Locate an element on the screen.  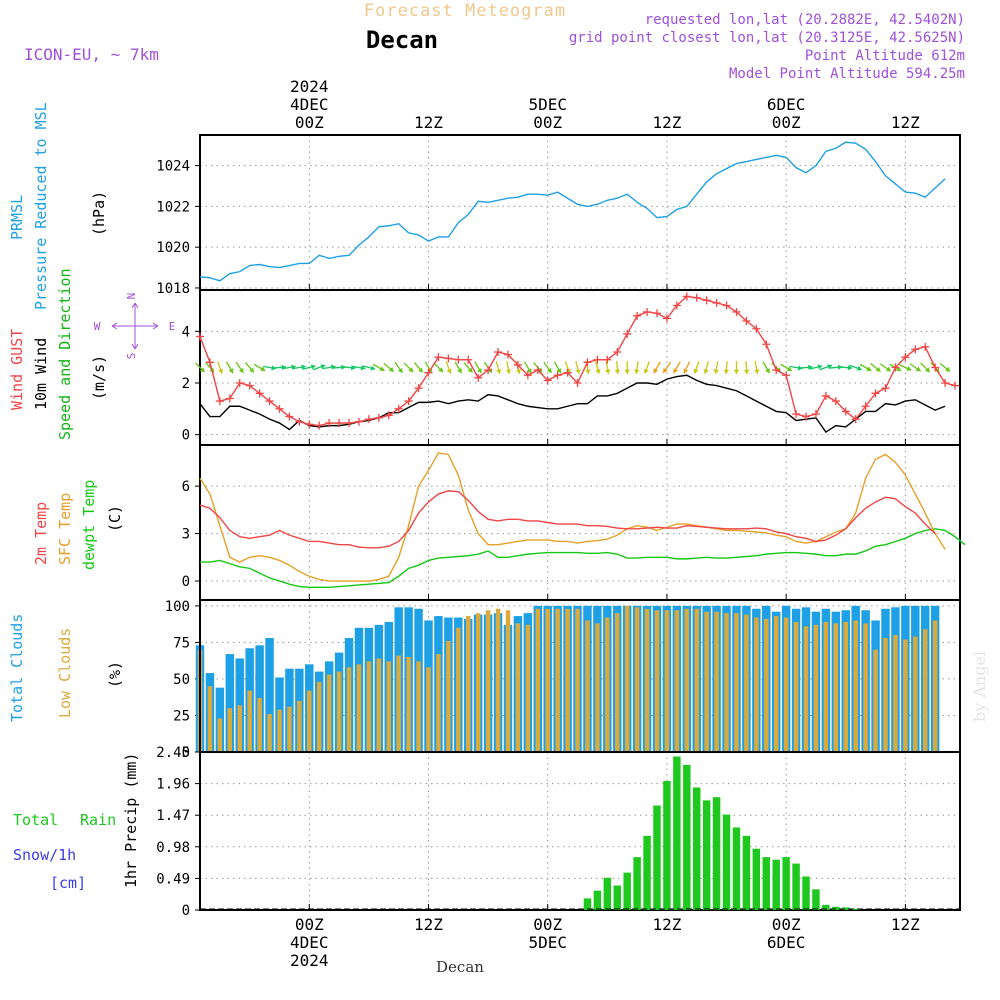
chart-title: Forecast Meteogram is located at coordinates (465, 11).